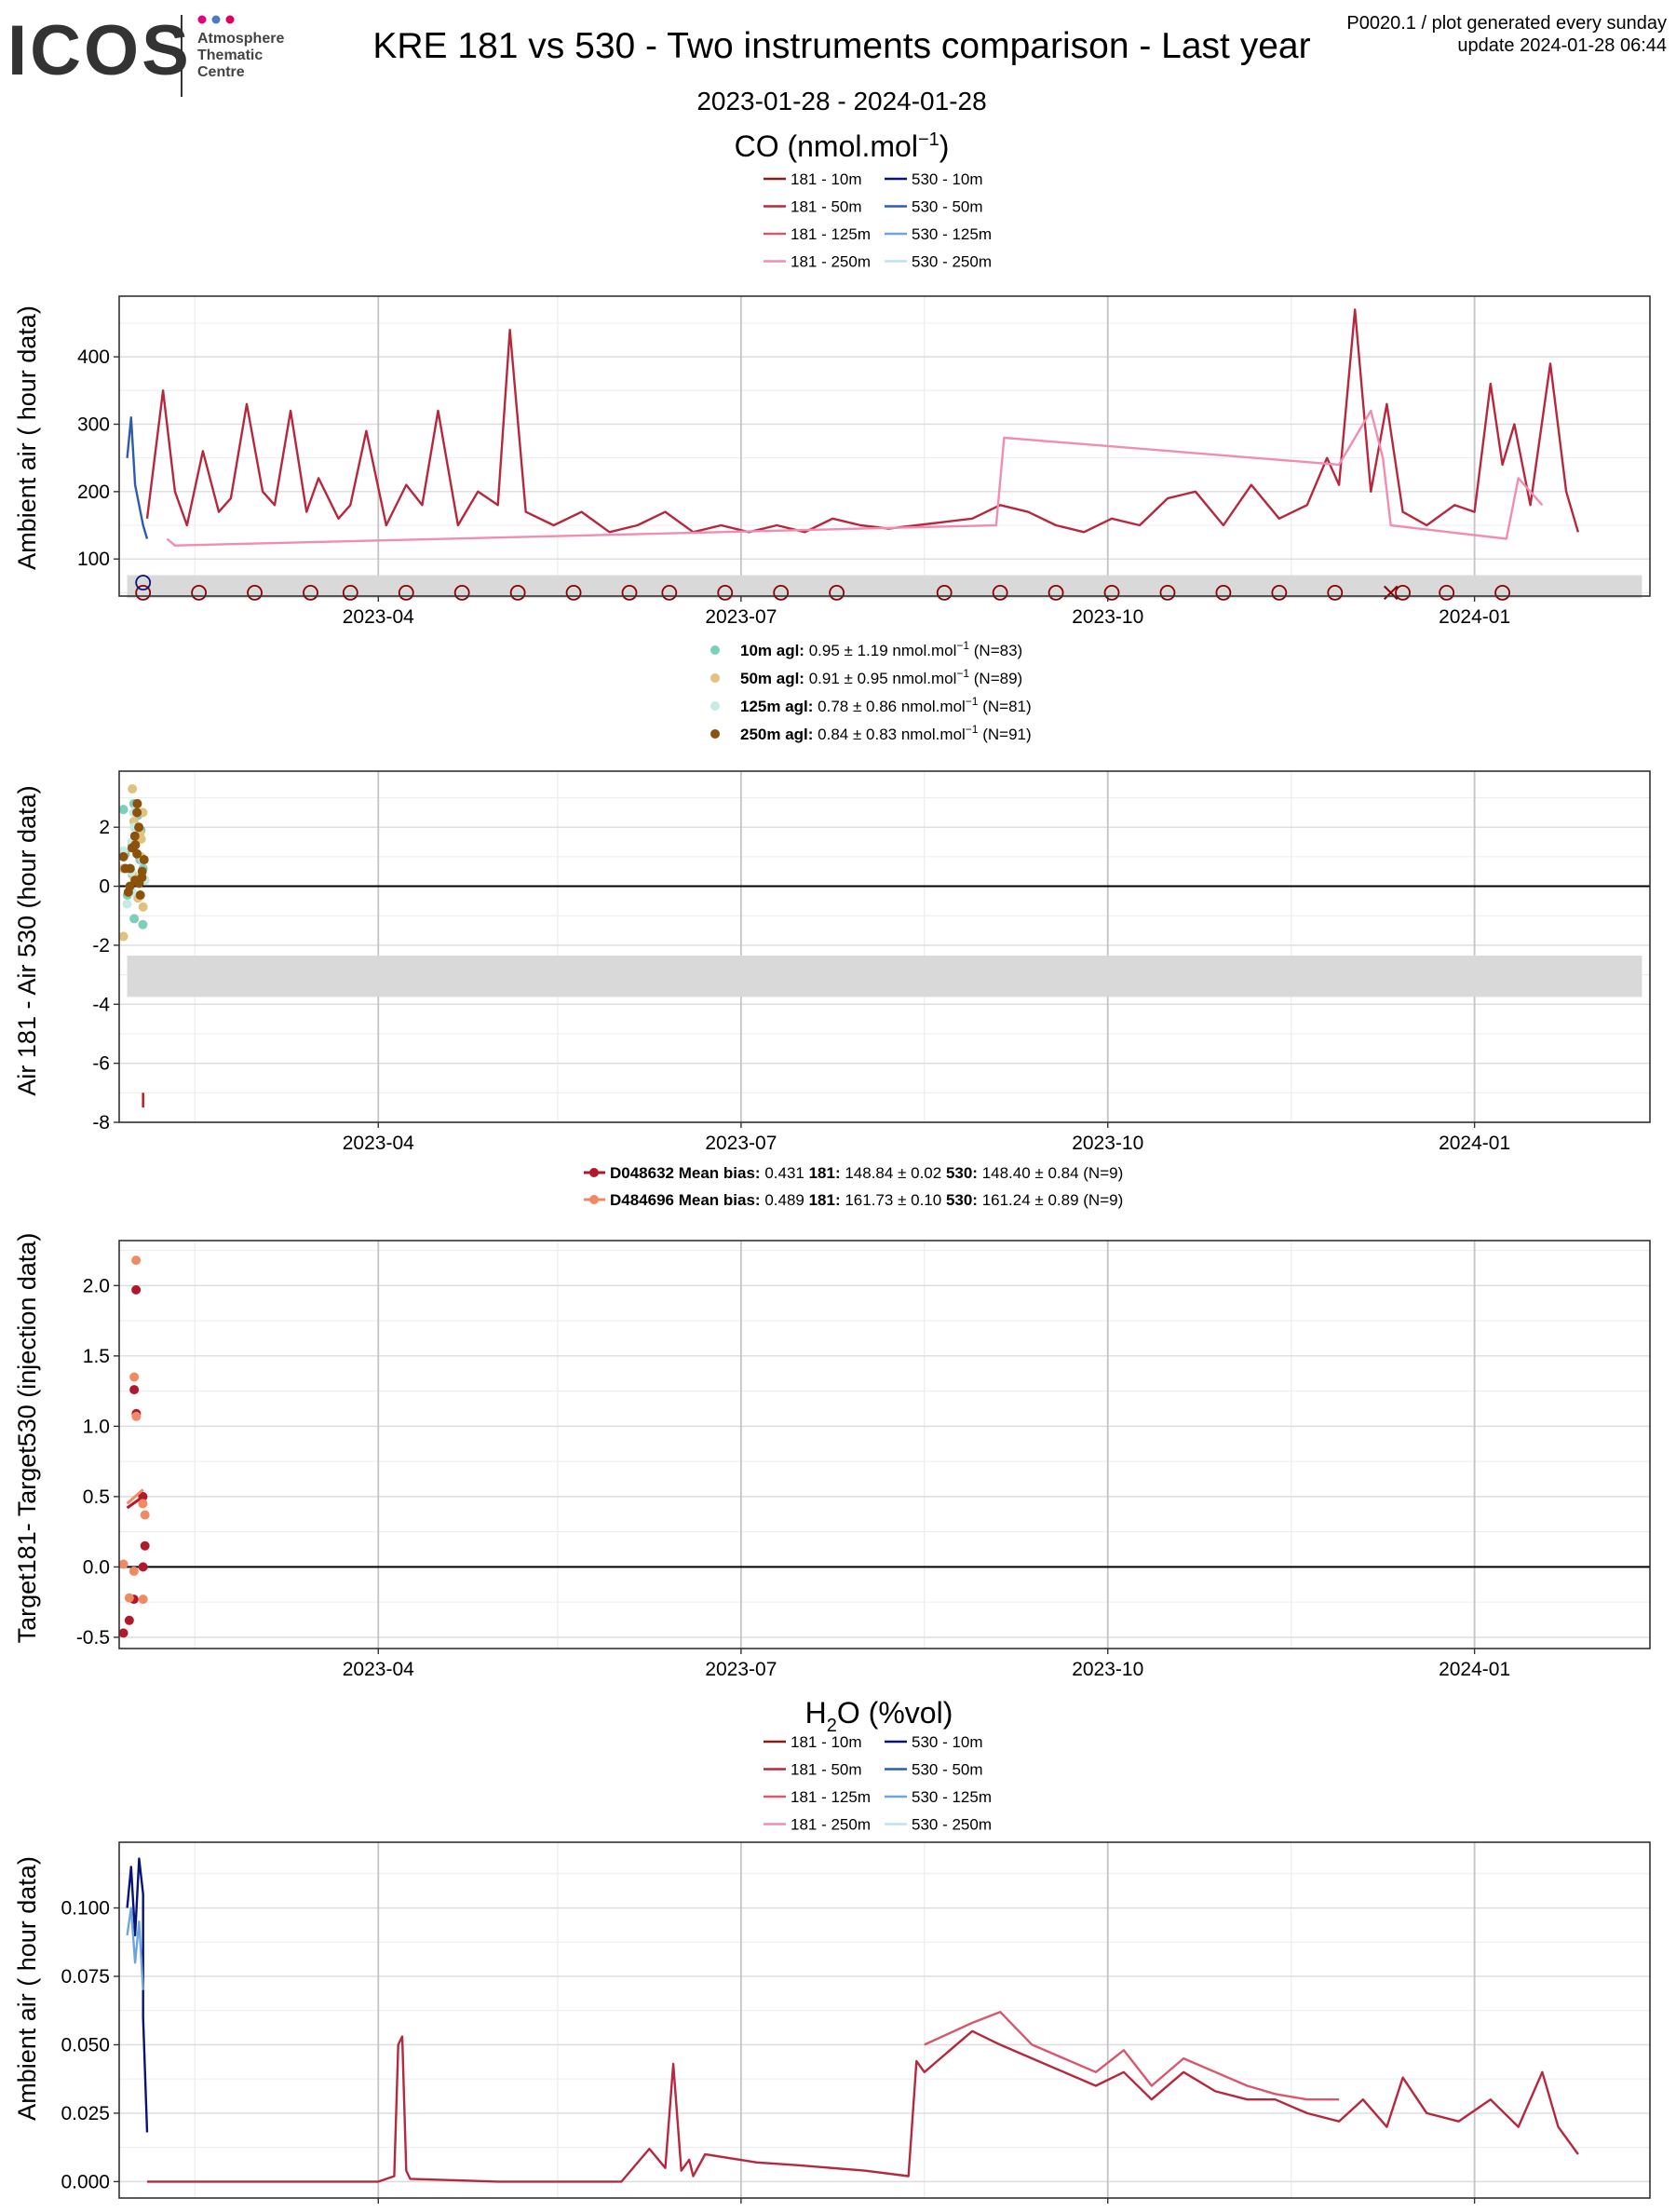  I want to click on ytick-label: 1.0, so click(97, 1426).